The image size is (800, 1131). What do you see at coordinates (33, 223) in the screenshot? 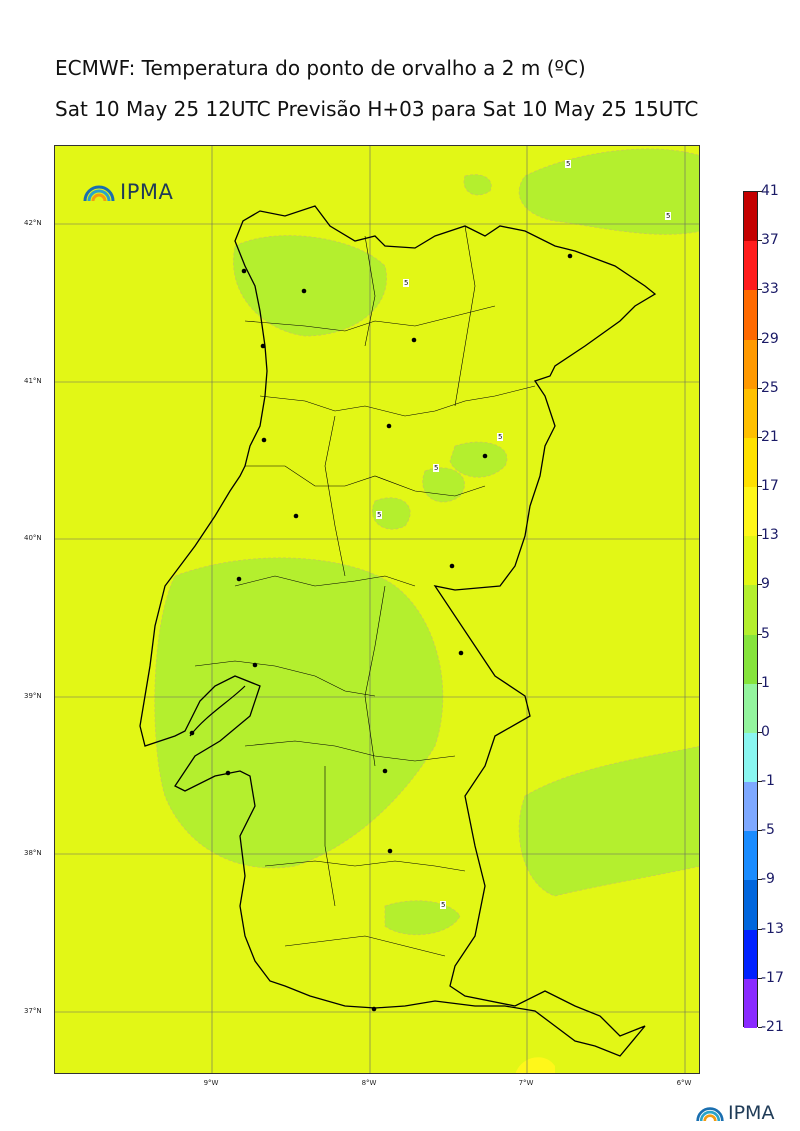
I see `lat-label: 42°N` at bounding box center [33, 223].